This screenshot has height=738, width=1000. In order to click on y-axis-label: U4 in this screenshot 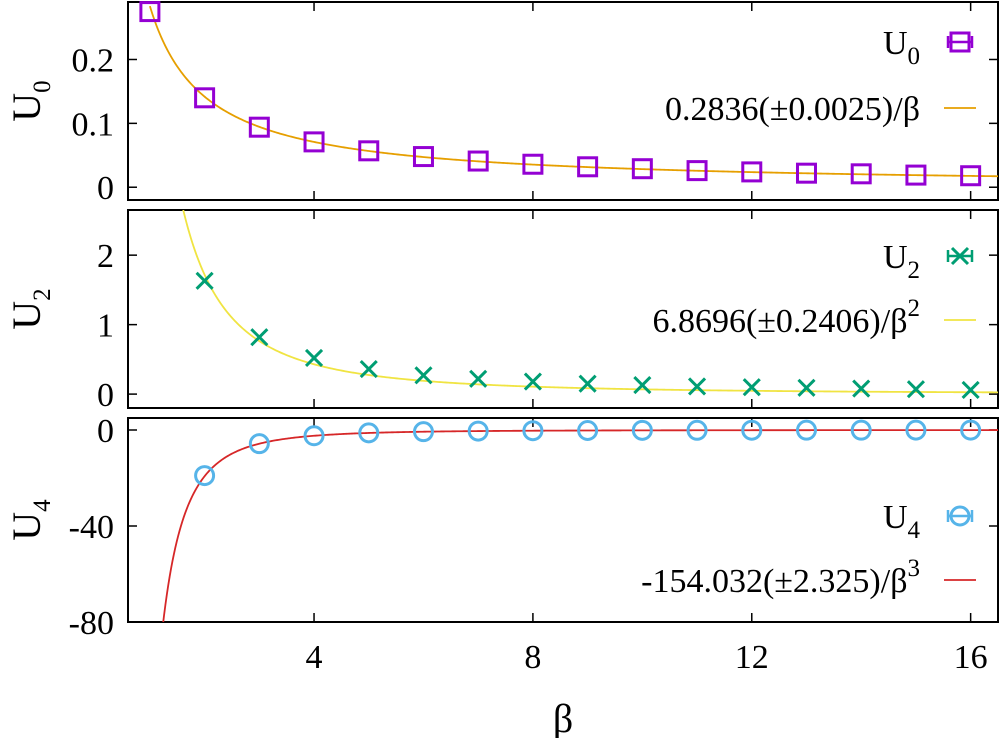, I will do `click(30, 520)`.